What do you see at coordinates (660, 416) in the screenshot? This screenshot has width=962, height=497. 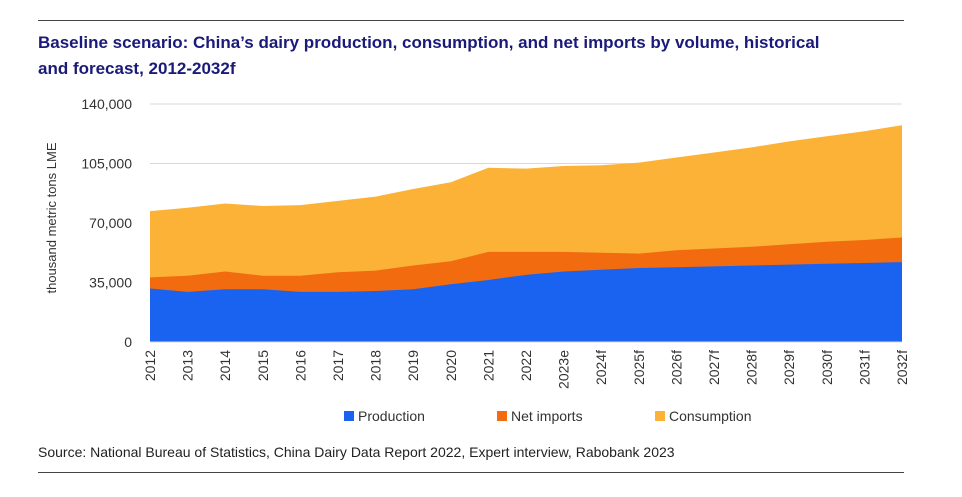 I see `legend-swatch-consumption` at bounding box center [660, 416].